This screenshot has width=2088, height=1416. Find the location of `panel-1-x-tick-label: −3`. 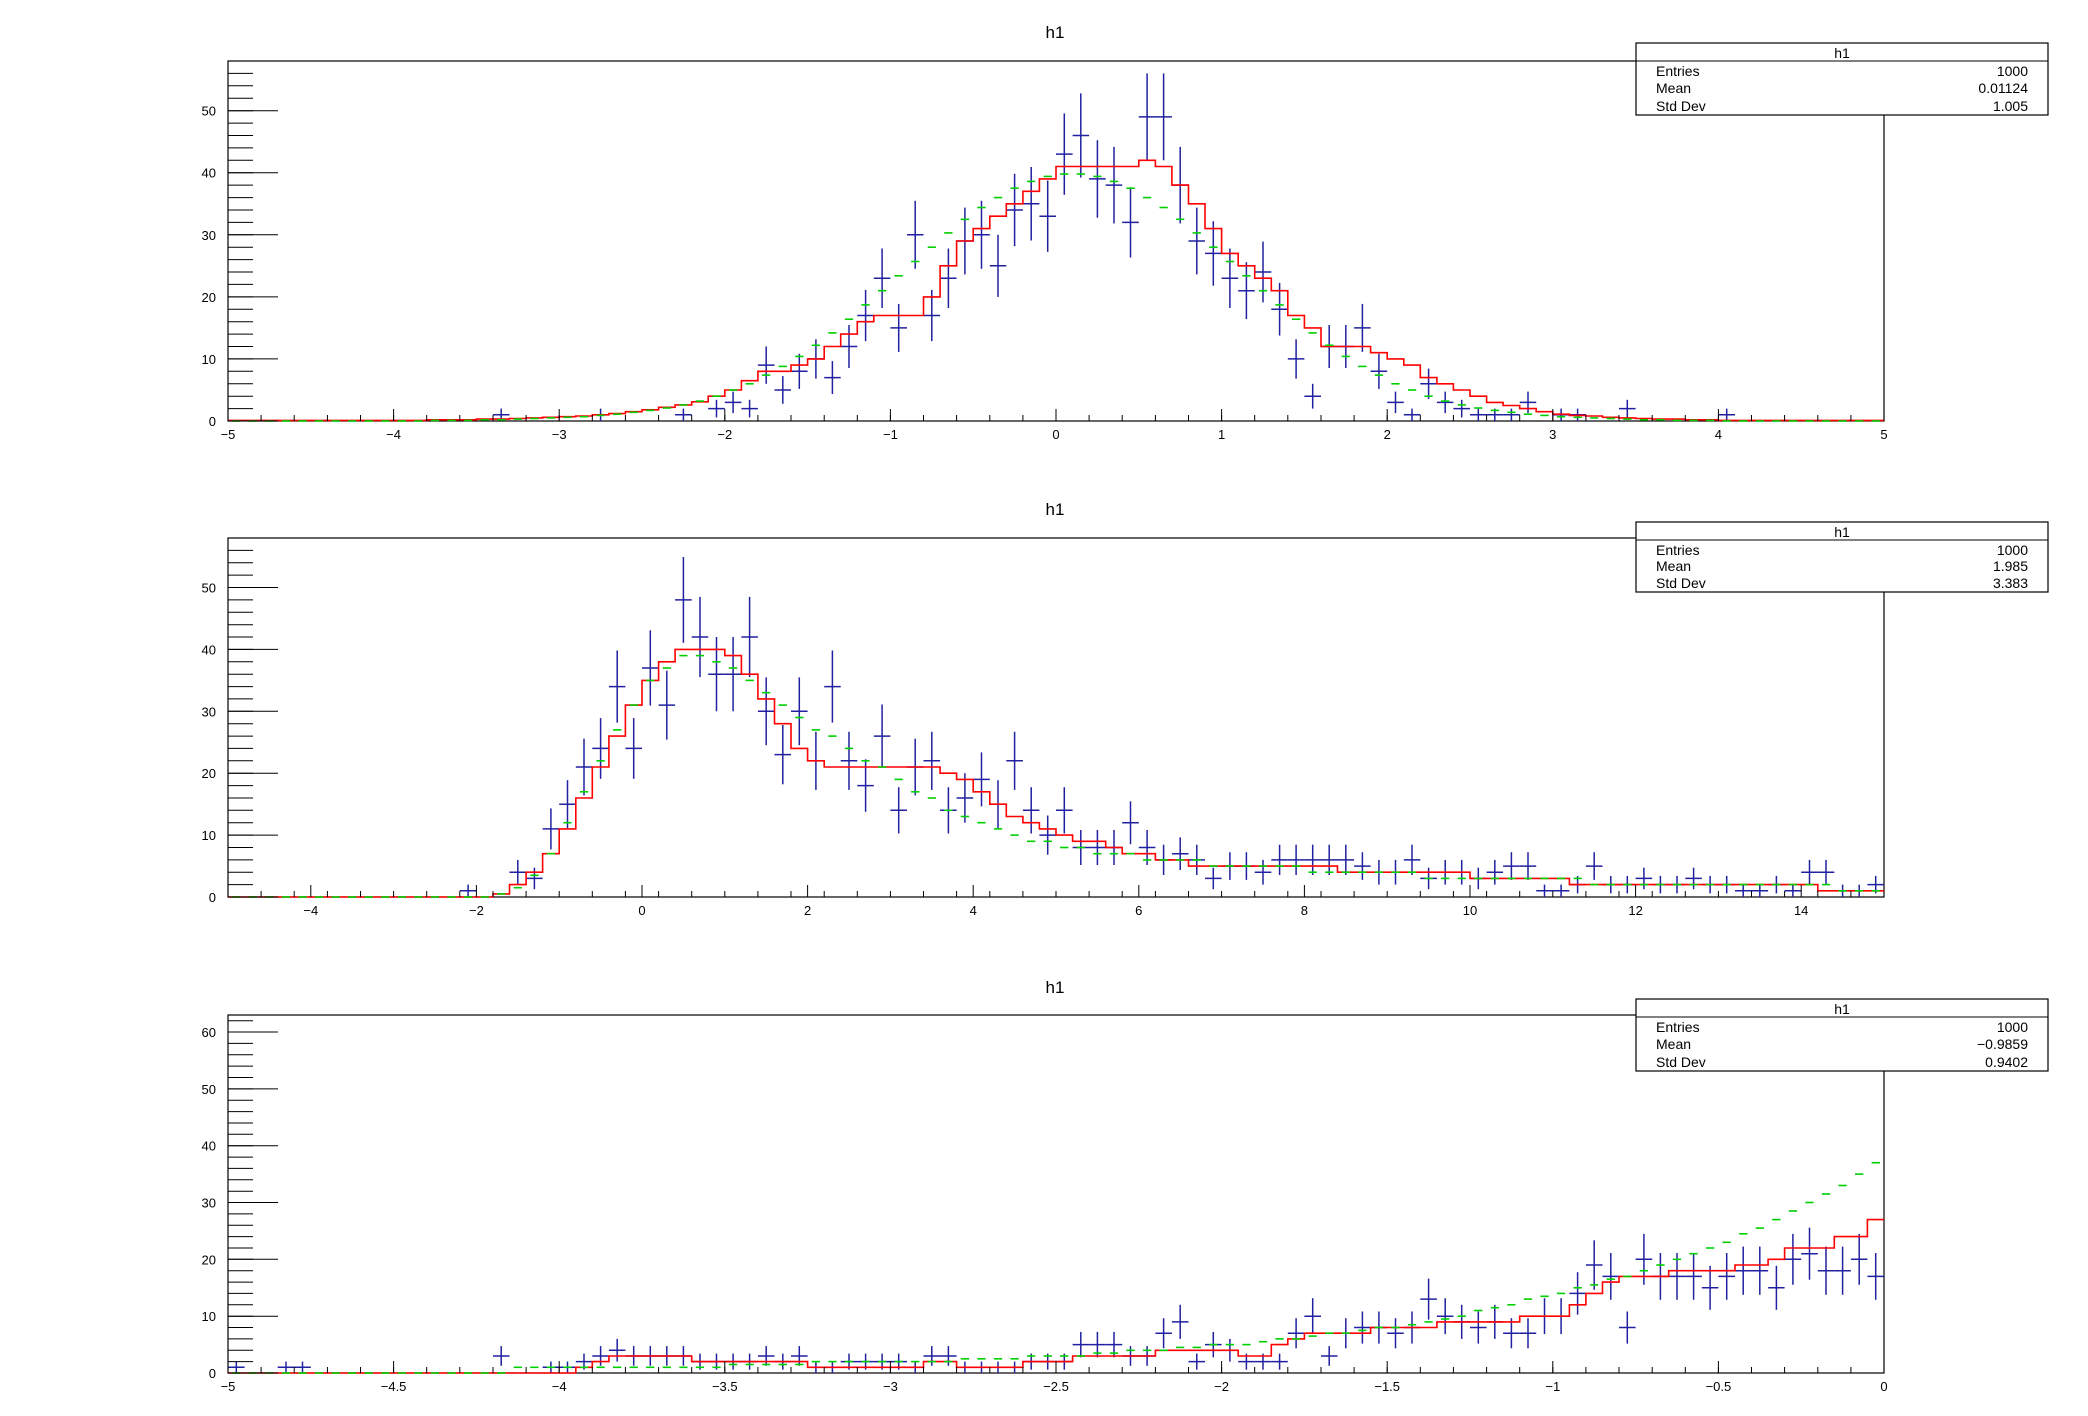

panel-1-x-tick-label: −3 is located at coordinates (559, 434).